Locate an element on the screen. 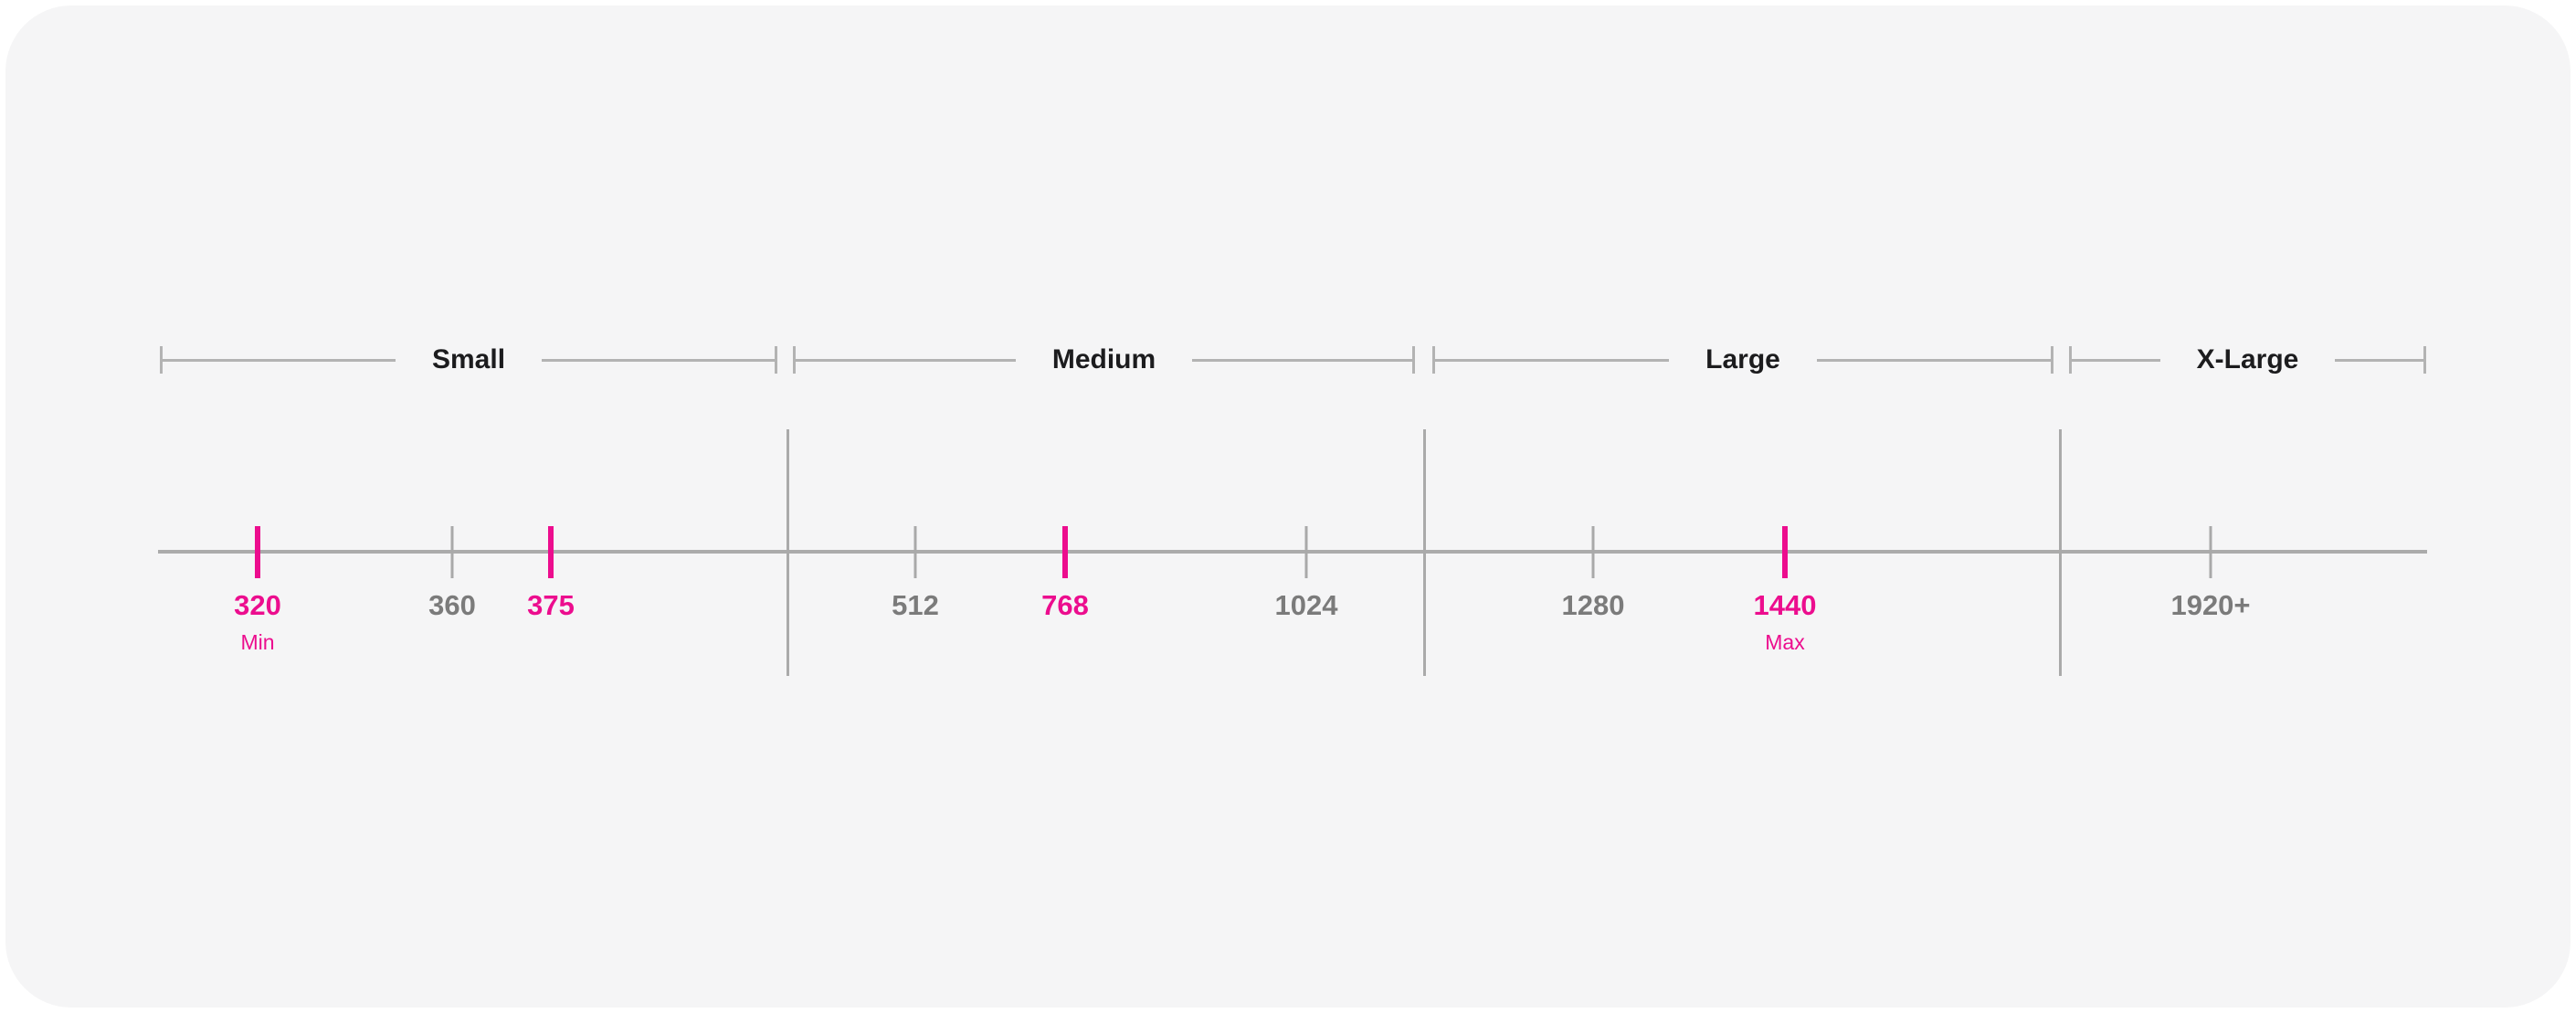 This screenshot has width=2576, height=1013. breakpoint-value: 1280 is located at coordinates (1593, 605).